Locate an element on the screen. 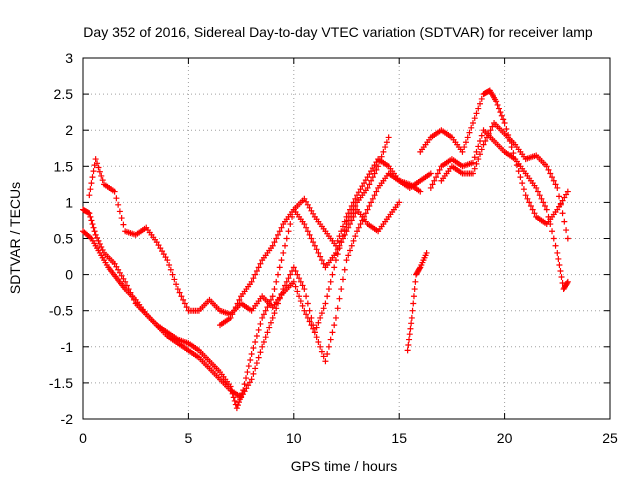 The height and width of the screenshot is (480, 640). y-tick-label: -0.5 is located at coordinates (61, 311).